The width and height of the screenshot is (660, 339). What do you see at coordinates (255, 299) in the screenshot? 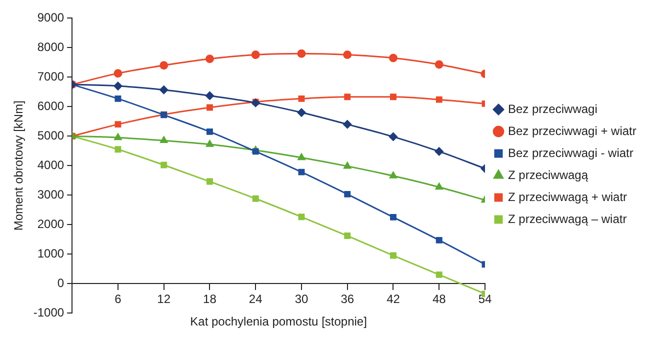
I see `x-tick-label: 24` at bounding box center [255, 299].